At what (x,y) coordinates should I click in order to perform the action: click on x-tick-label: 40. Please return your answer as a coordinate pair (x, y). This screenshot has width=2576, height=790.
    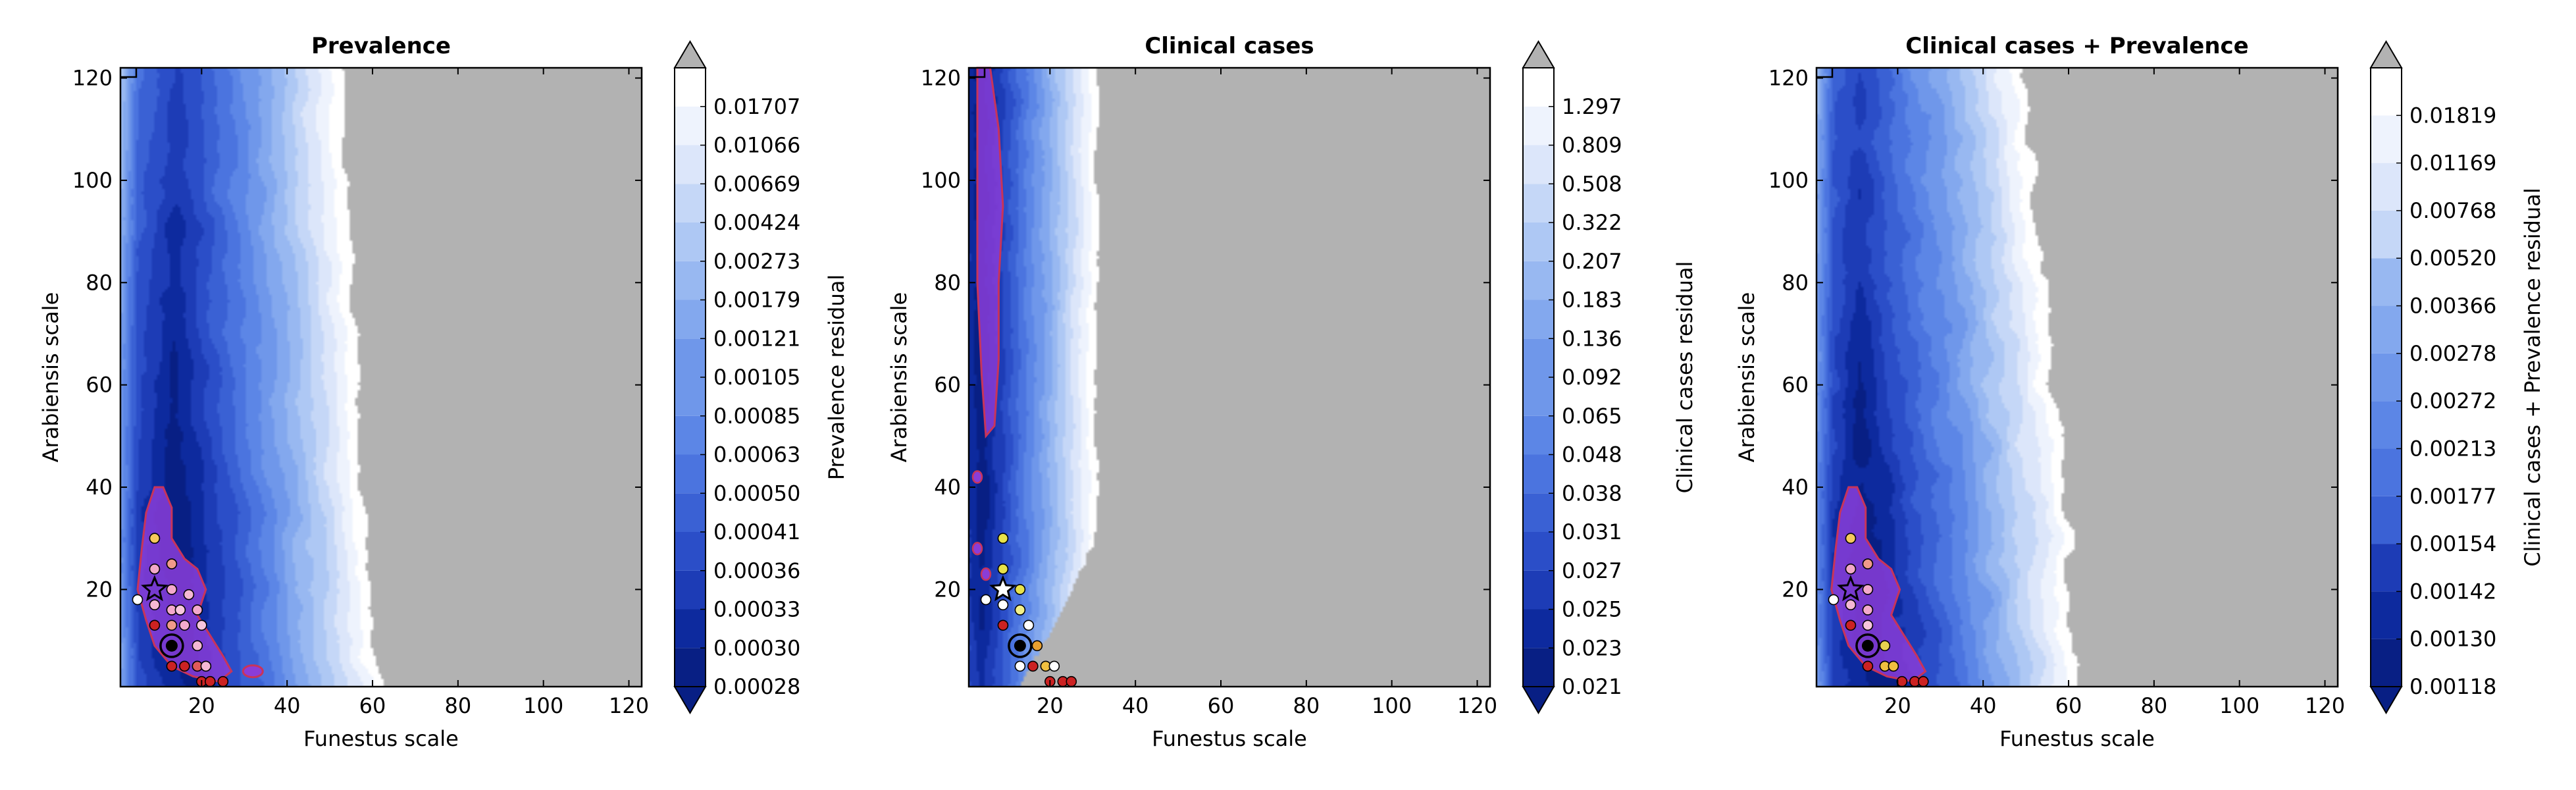
    Looking at the image, I should click on (1983, 705).